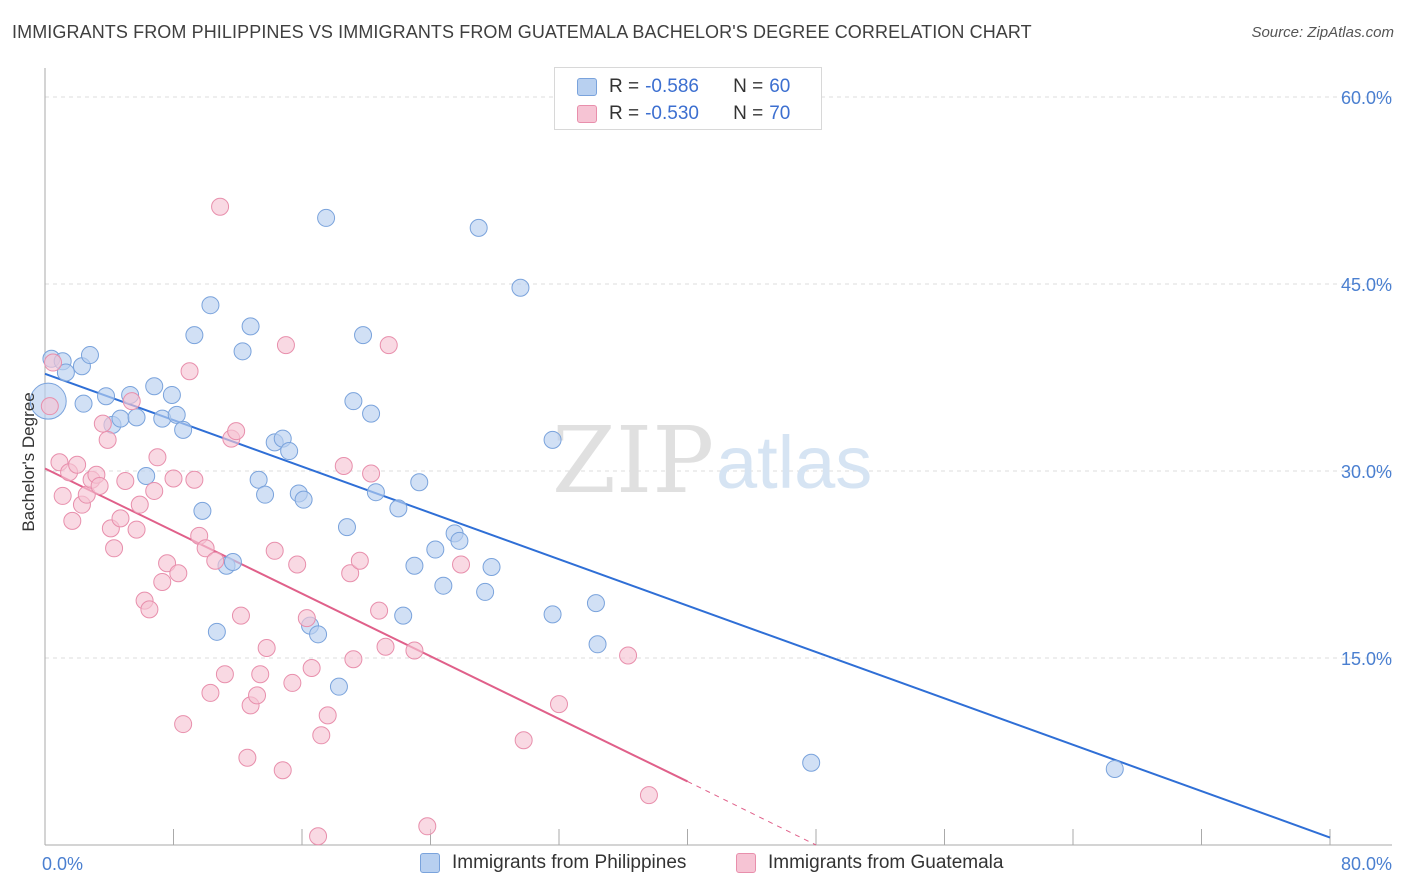 The width and height of the screenshot is (1406, 892). I want to click on y-tick-label: 45.0%, so click(1366, 285).